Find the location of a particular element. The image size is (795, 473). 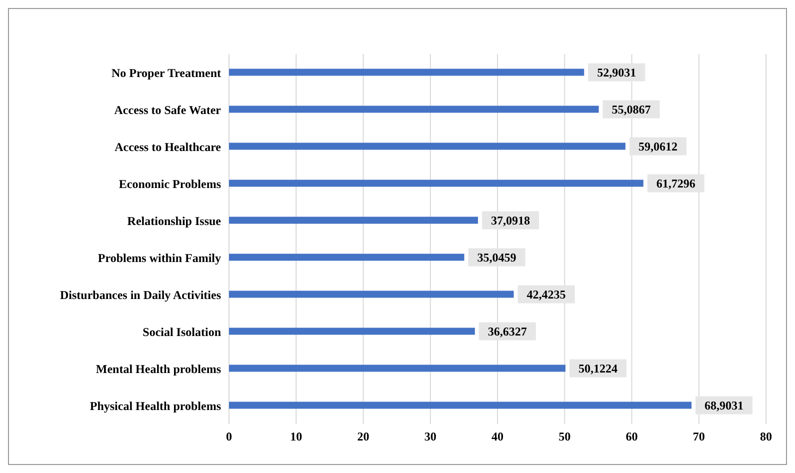

data-label: 42,4235 is located at coordinates (546, 294).